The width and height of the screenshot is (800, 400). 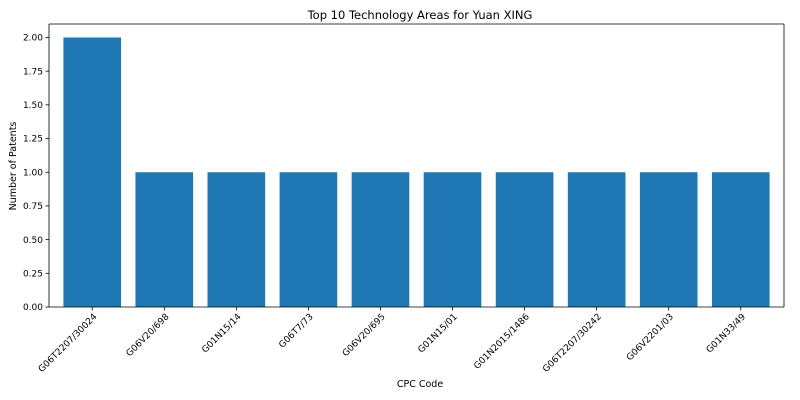 I want to click on y-tick-label: 0.50, so click(x=33, y=241).